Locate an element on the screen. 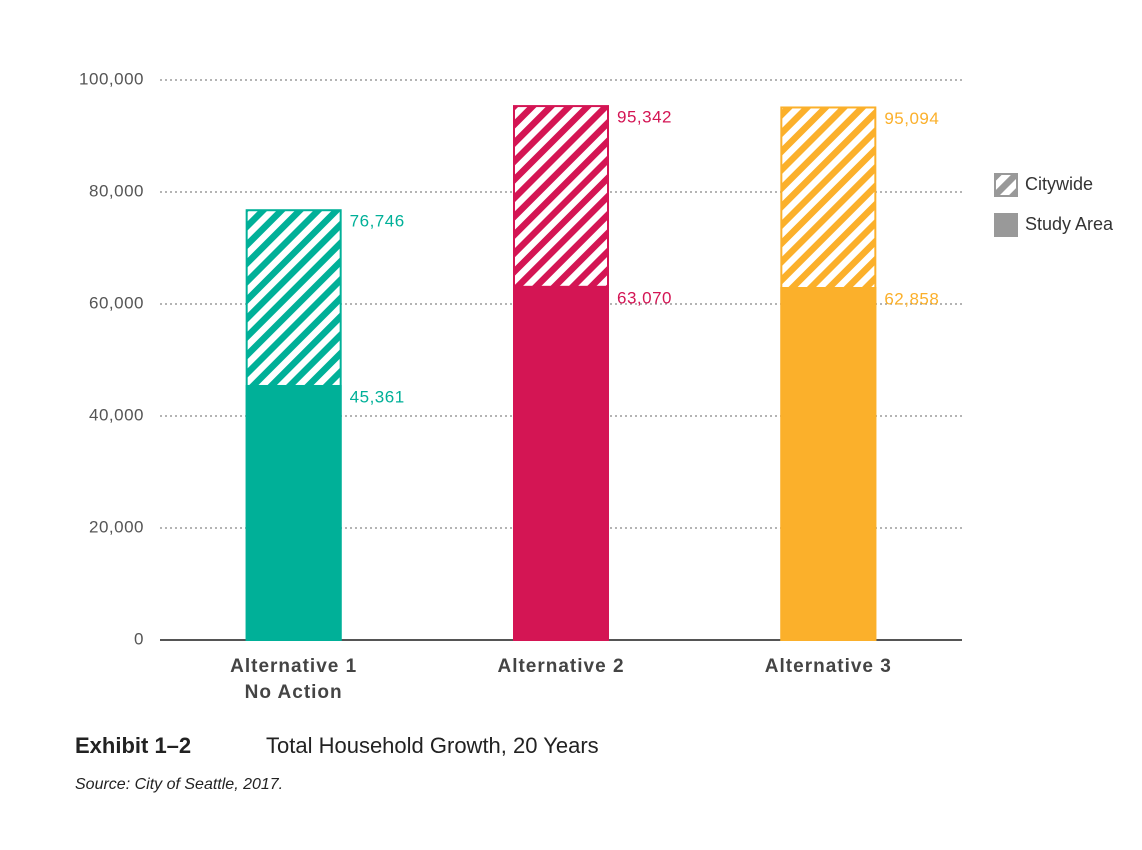  y-tick-label: 60,000 is located at coordinates (116, 302).